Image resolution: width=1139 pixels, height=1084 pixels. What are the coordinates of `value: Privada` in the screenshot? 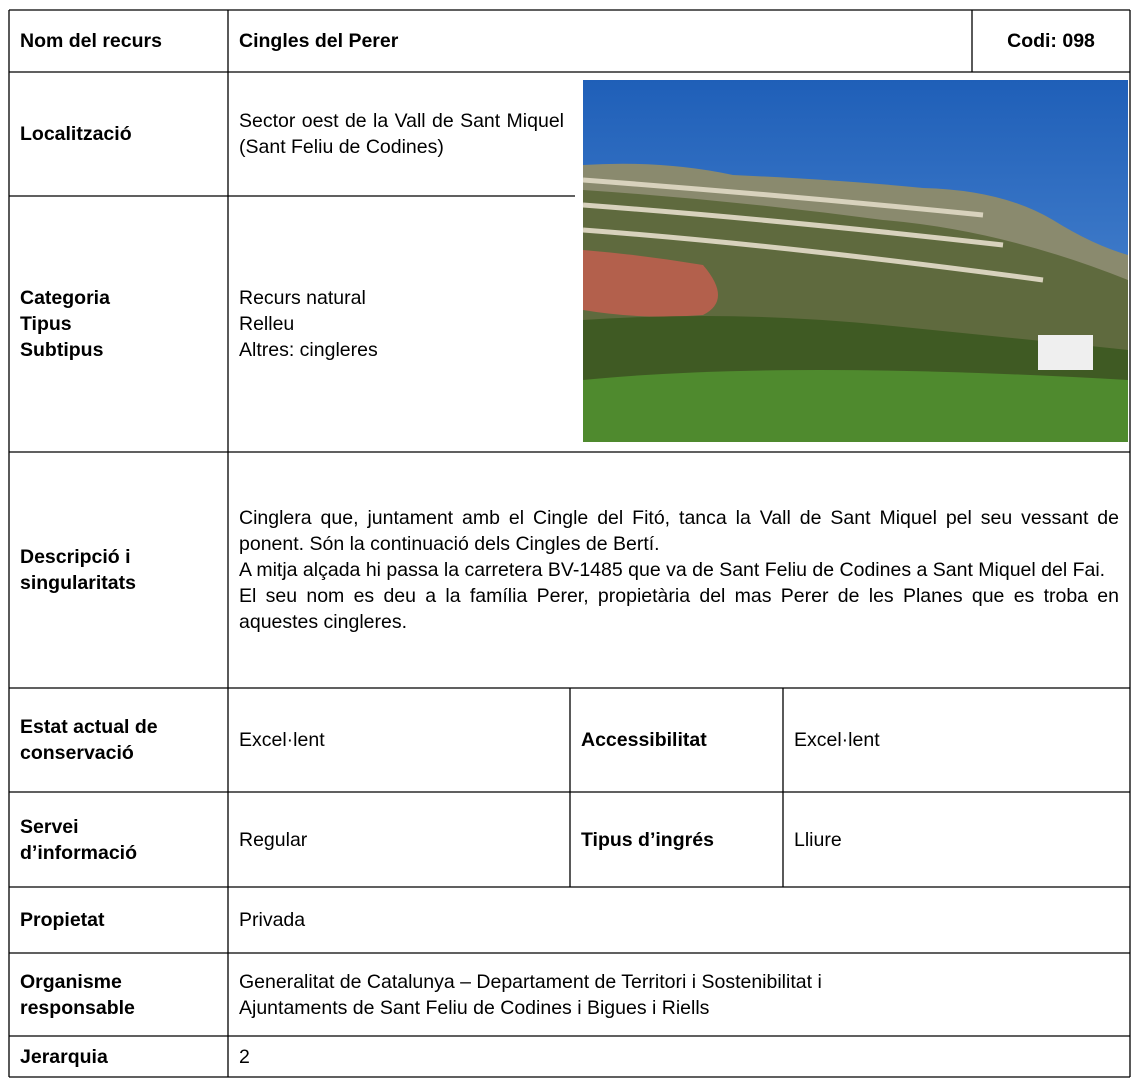 It's located at (272, 920).